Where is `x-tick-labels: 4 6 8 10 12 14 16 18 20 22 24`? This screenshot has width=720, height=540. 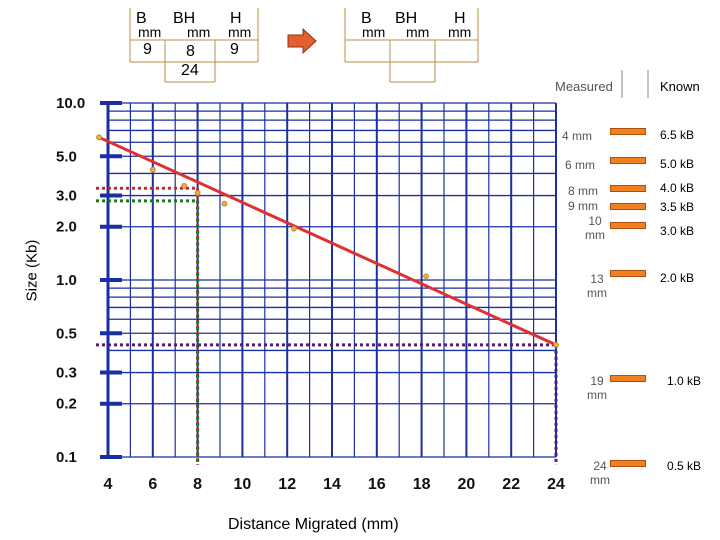
x-tick-labels: 4 6 8 10 12 14 16 18 20 22 24 is located at coordinates (334, 484).